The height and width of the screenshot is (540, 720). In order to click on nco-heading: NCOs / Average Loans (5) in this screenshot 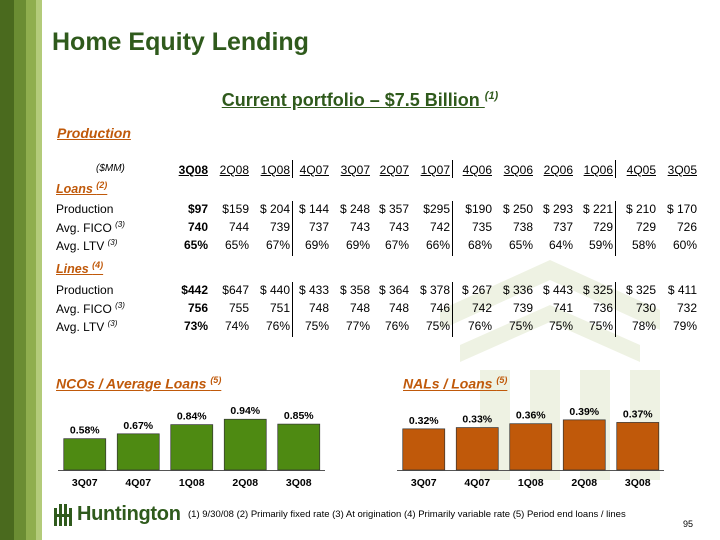, I will do `click(138, 383)`.